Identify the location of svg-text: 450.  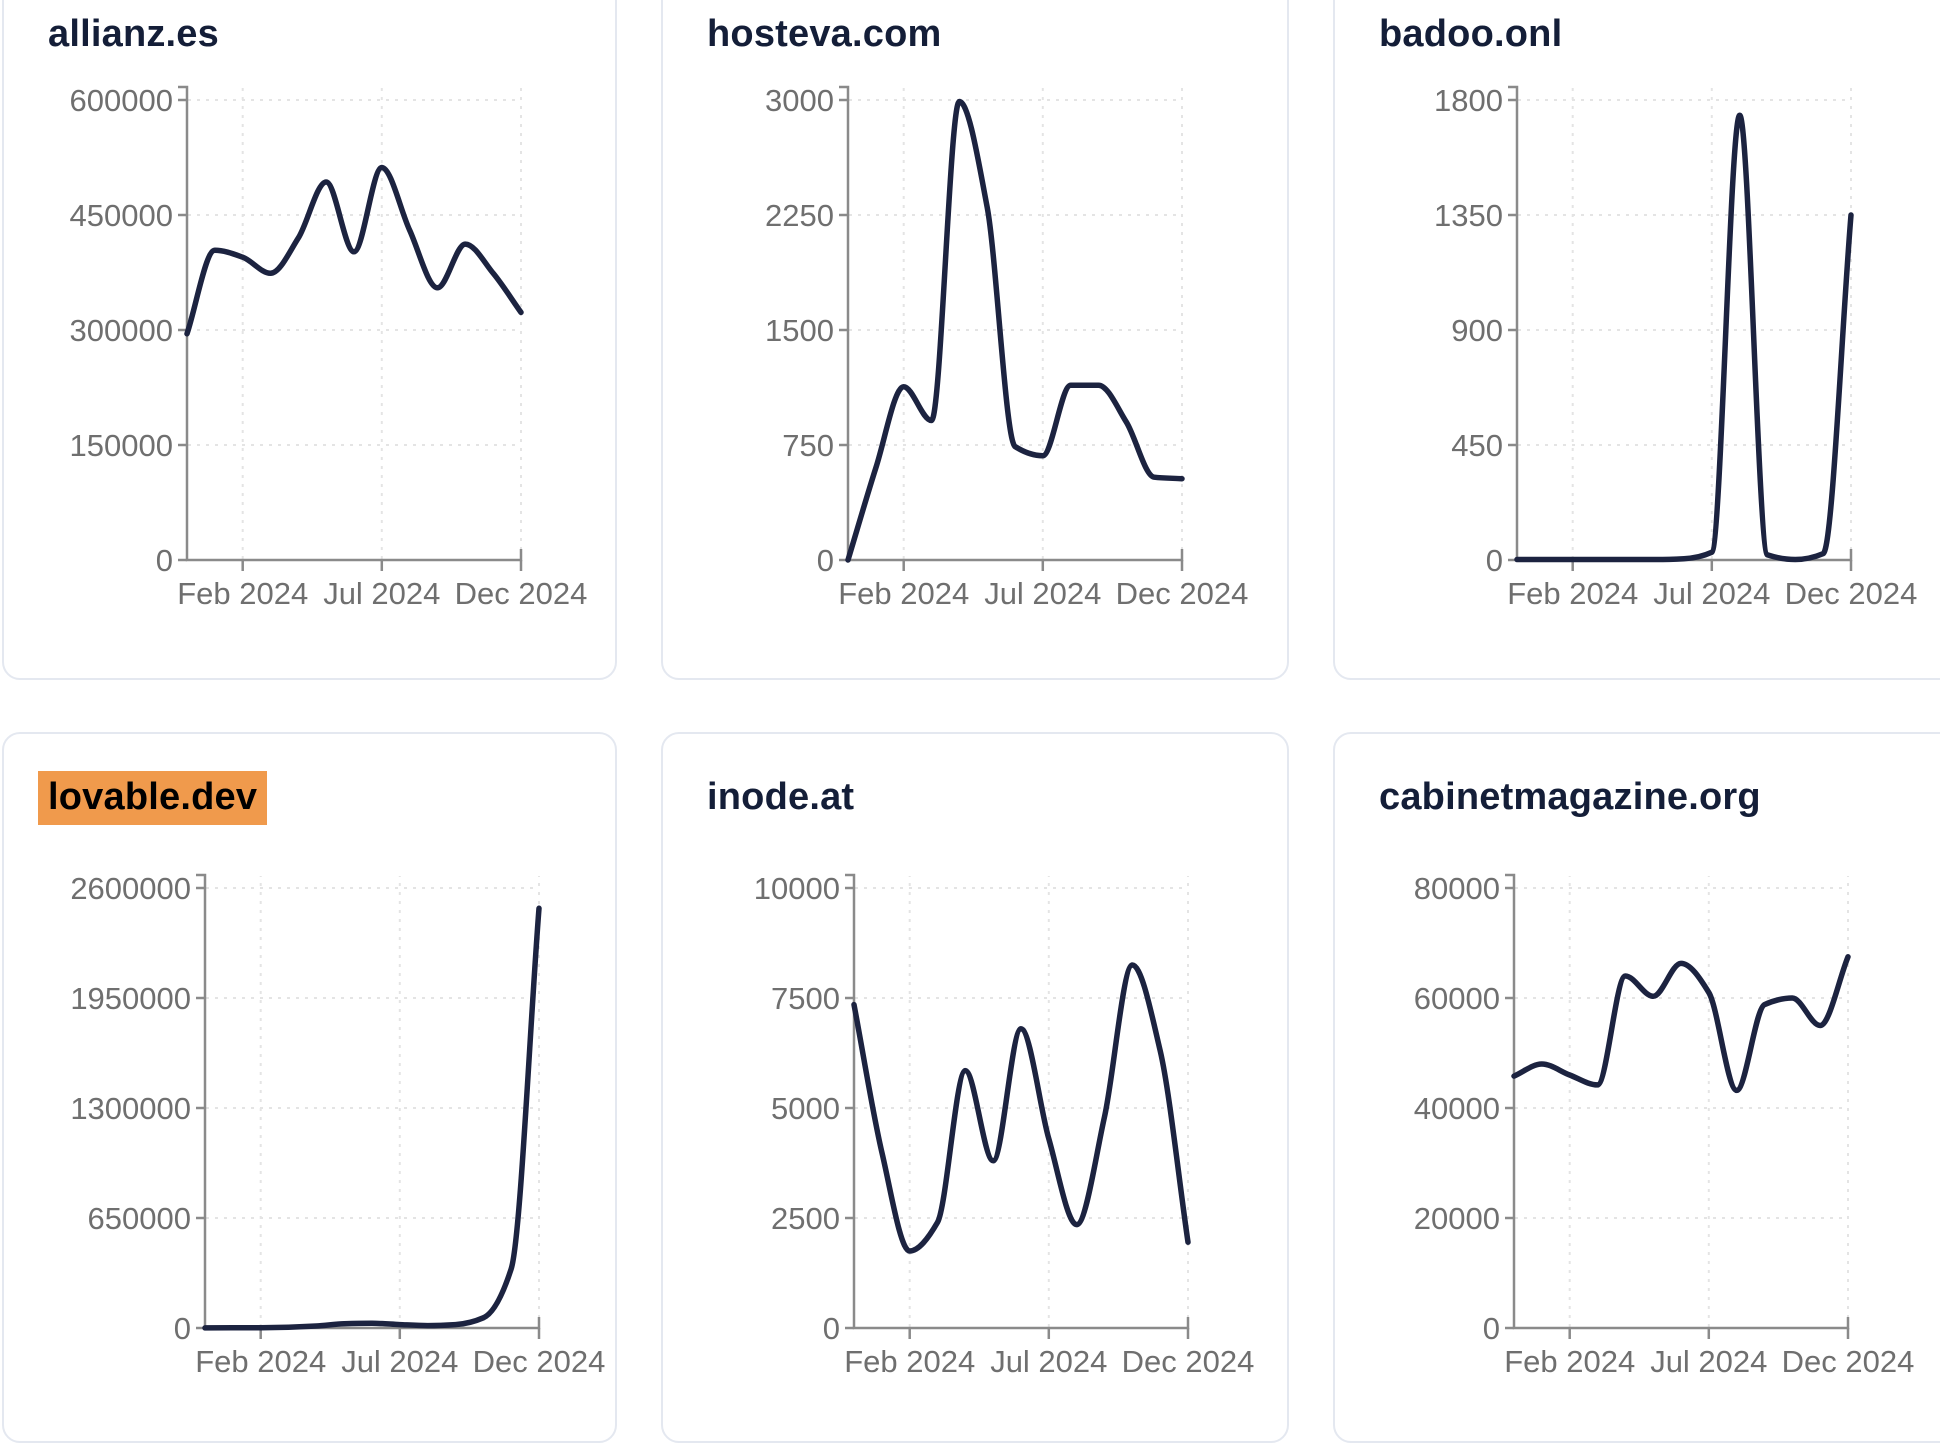
(1477, 445).